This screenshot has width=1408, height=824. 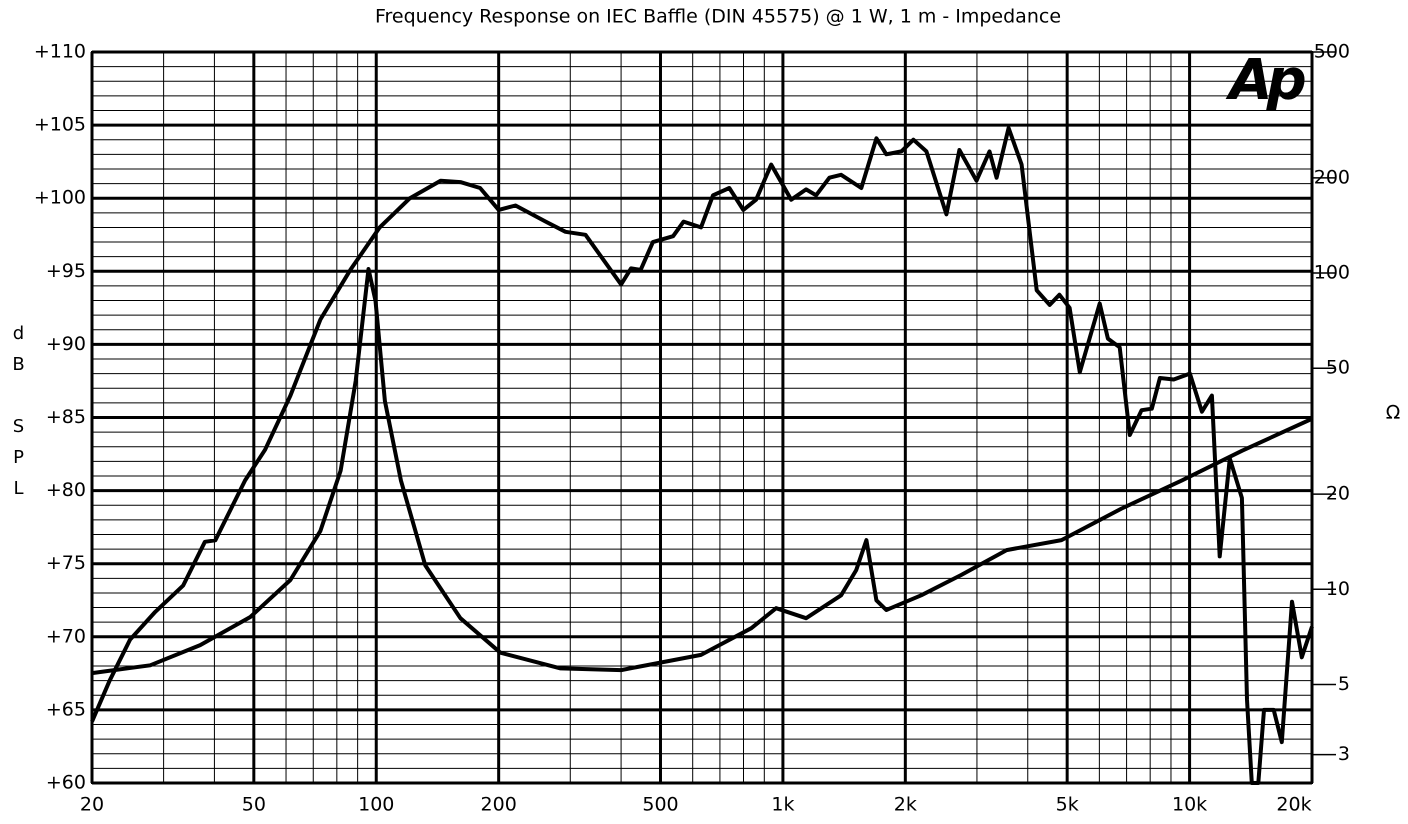 What do you see at coordinates (660, 805) in the screenshot?
I see `x-tick-label: 500` at bounding box center [660, 805].